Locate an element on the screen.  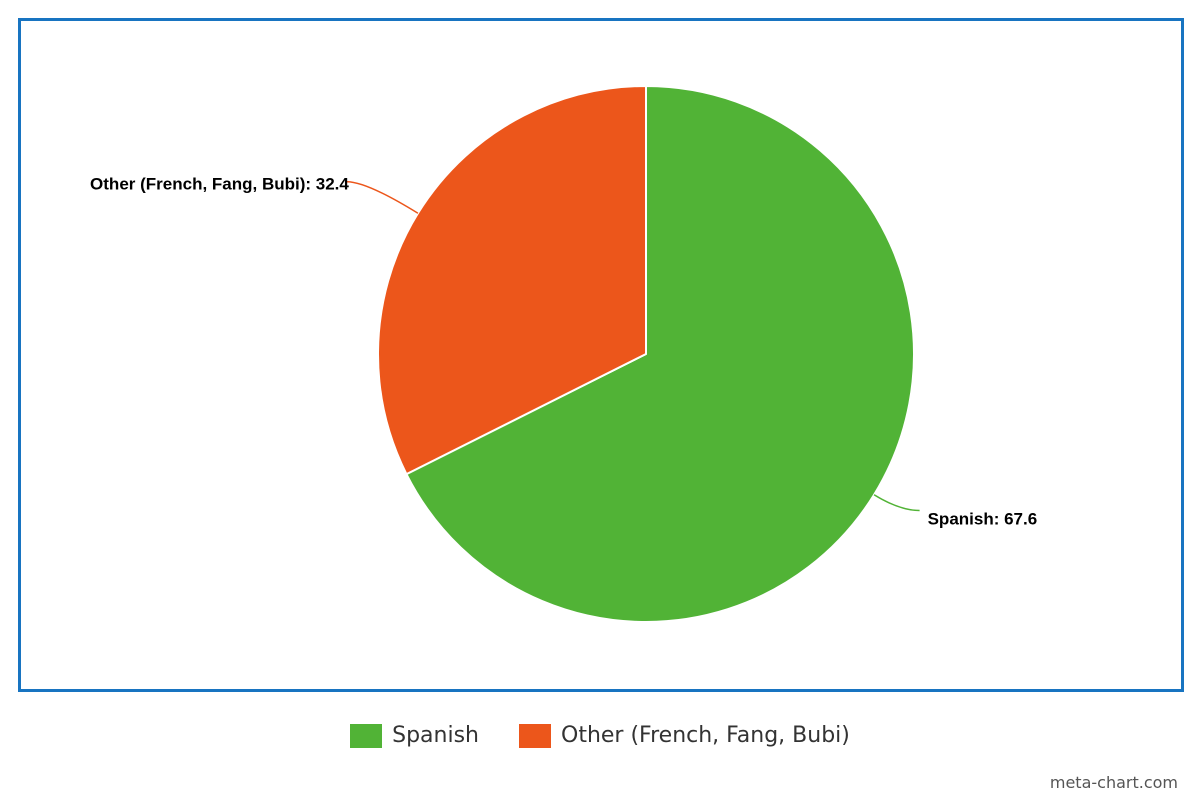
data-label-other: Other (French, Fang, Bubi): 32.4 is located at coordinates (219, 184).